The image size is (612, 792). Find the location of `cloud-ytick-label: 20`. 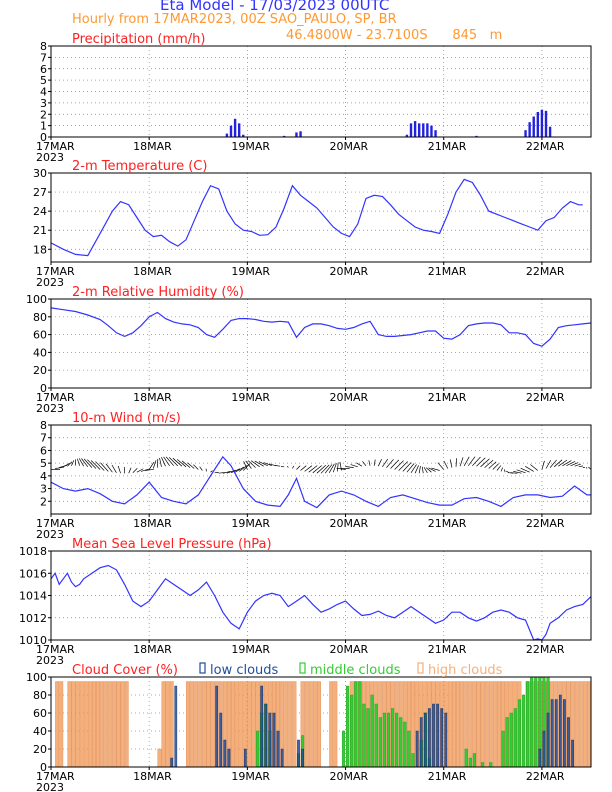

cloud-ytick-label: 20 is located at coordinates (40, 749).